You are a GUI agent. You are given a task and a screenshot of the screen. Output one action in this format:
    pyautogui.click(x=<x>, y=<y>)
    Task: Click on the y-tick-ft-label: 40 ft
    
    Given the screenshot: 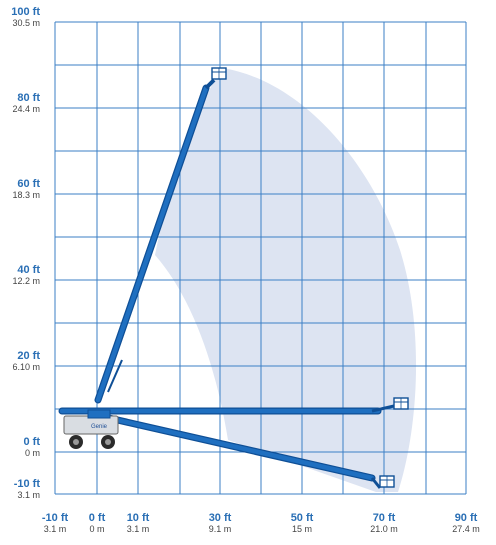 What is the action you would take?
    pyautogui.click(x=28, y=270)
    